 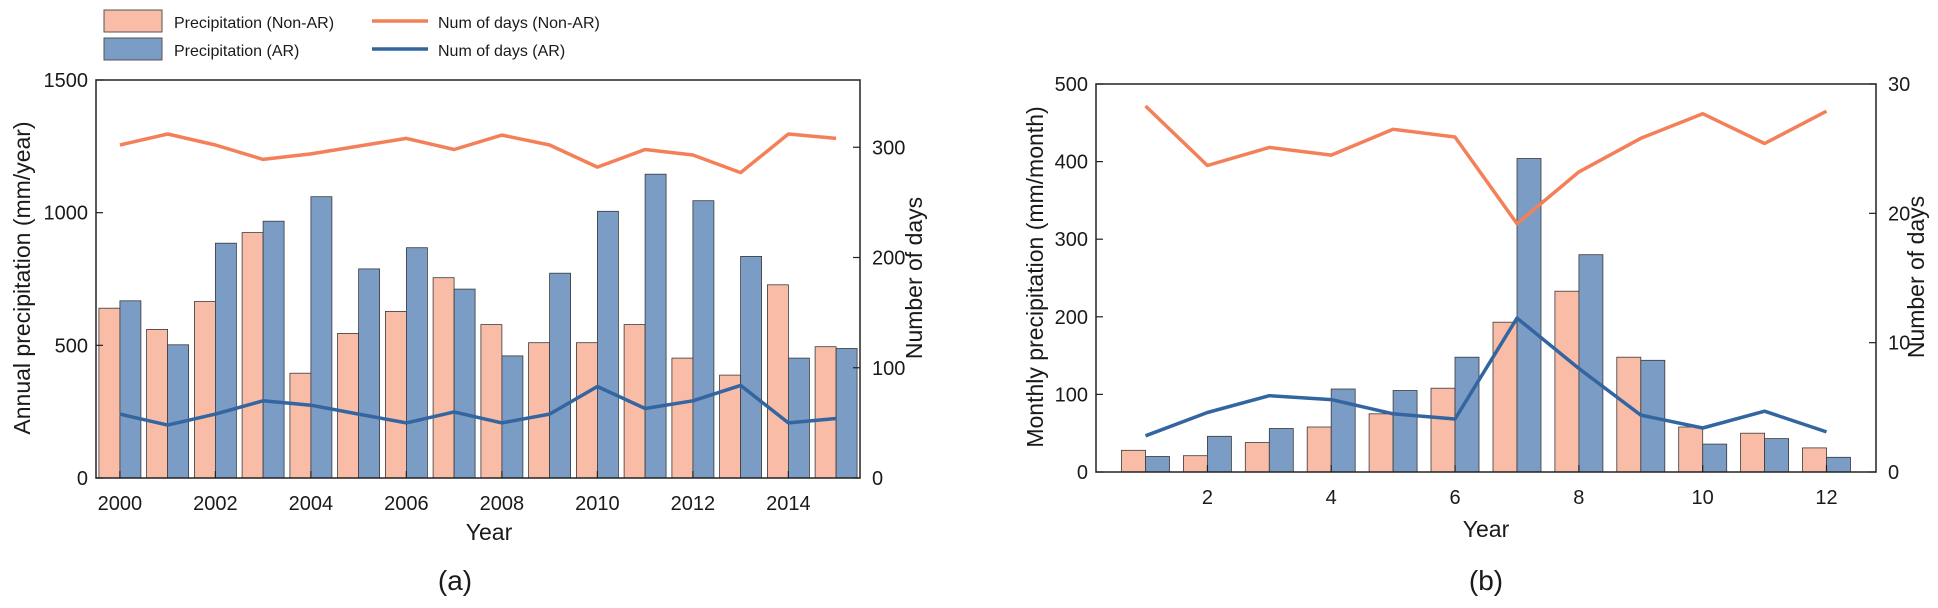 What do you see at coordinates (1454, 498) in the screenshot?
I see `x-tick-label: 6` at bounding box center [1454, 498].